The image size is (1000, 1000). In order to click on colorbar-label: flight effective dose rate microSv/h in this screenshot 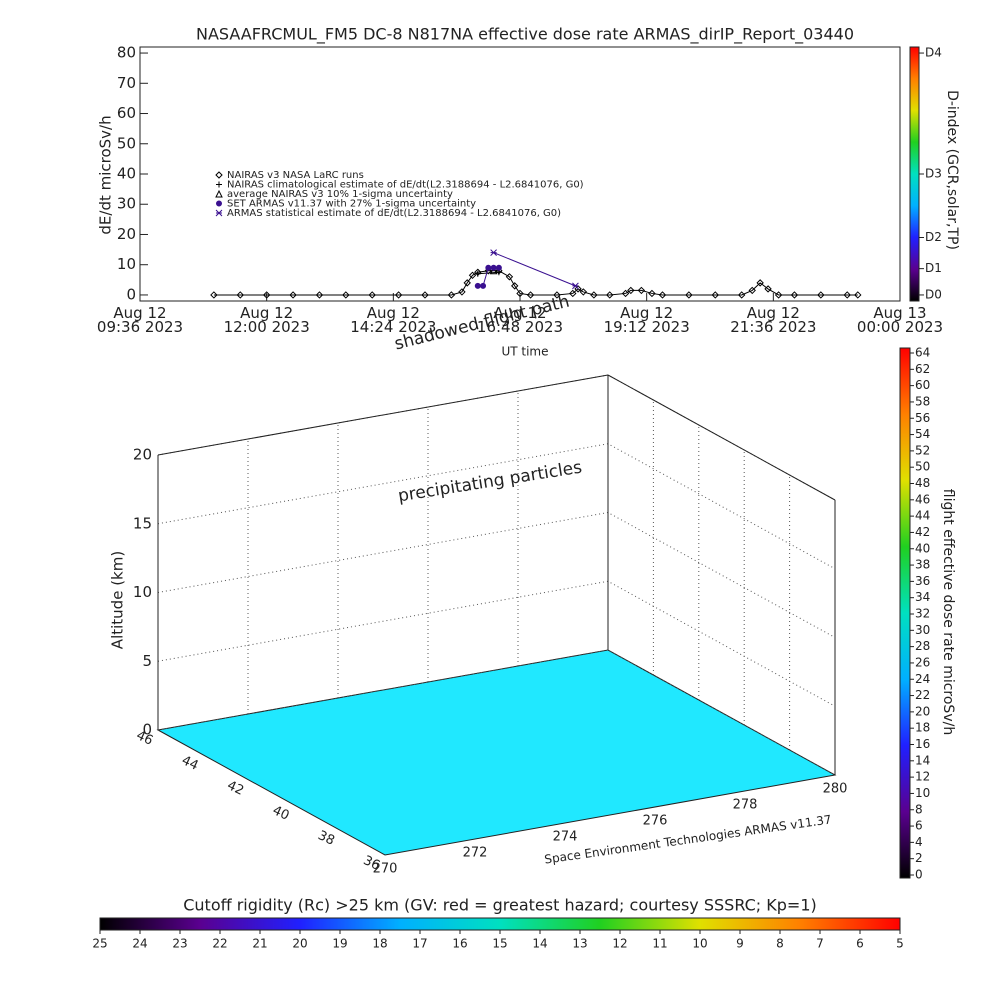, I will do `click(948, 612)`.